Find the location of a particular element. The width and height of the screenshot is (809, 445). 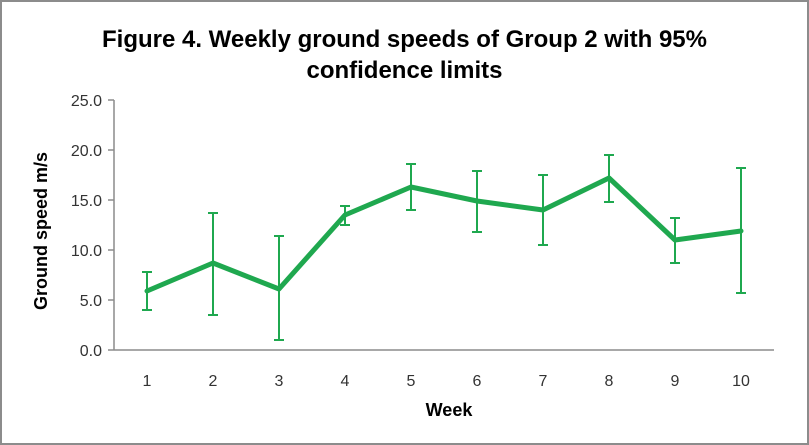

x-tick-label: 10 is located at coordinates (741, 381).